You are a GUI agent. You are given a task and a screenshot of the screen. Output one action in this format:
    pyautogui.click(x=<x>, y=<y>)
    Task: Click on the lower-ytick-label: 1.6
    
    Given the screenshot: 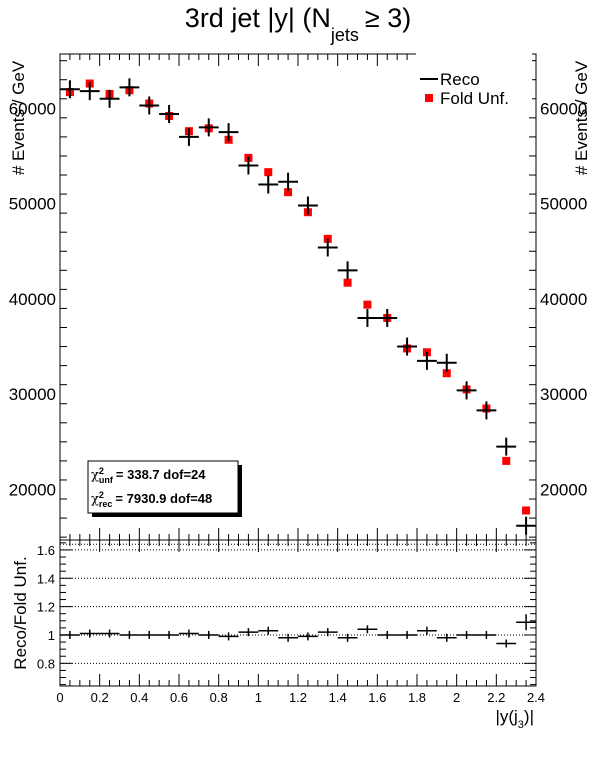 What is the action you would take?
    pyautogui.click(x=46, y=550)
    